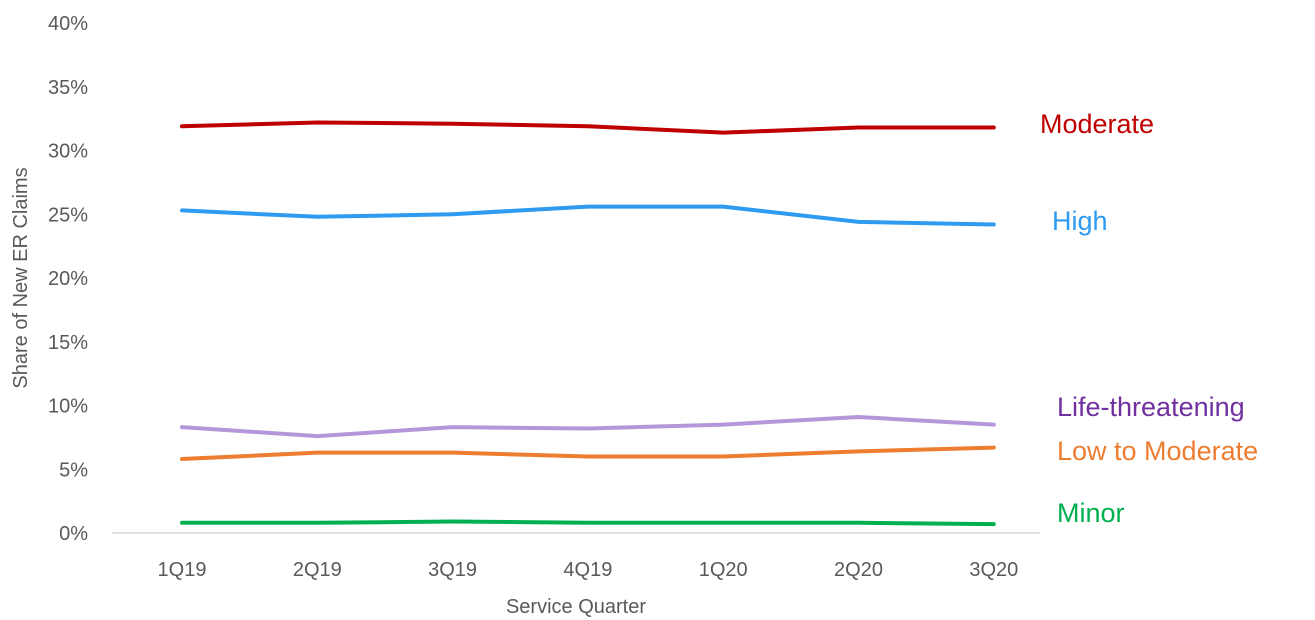 The width and height of the screenshot is (1315, 620). What do you see at coordinates (588, 426) in the screenshot?
I see `series-line-life-threatening` at bounding box center [588, 426].